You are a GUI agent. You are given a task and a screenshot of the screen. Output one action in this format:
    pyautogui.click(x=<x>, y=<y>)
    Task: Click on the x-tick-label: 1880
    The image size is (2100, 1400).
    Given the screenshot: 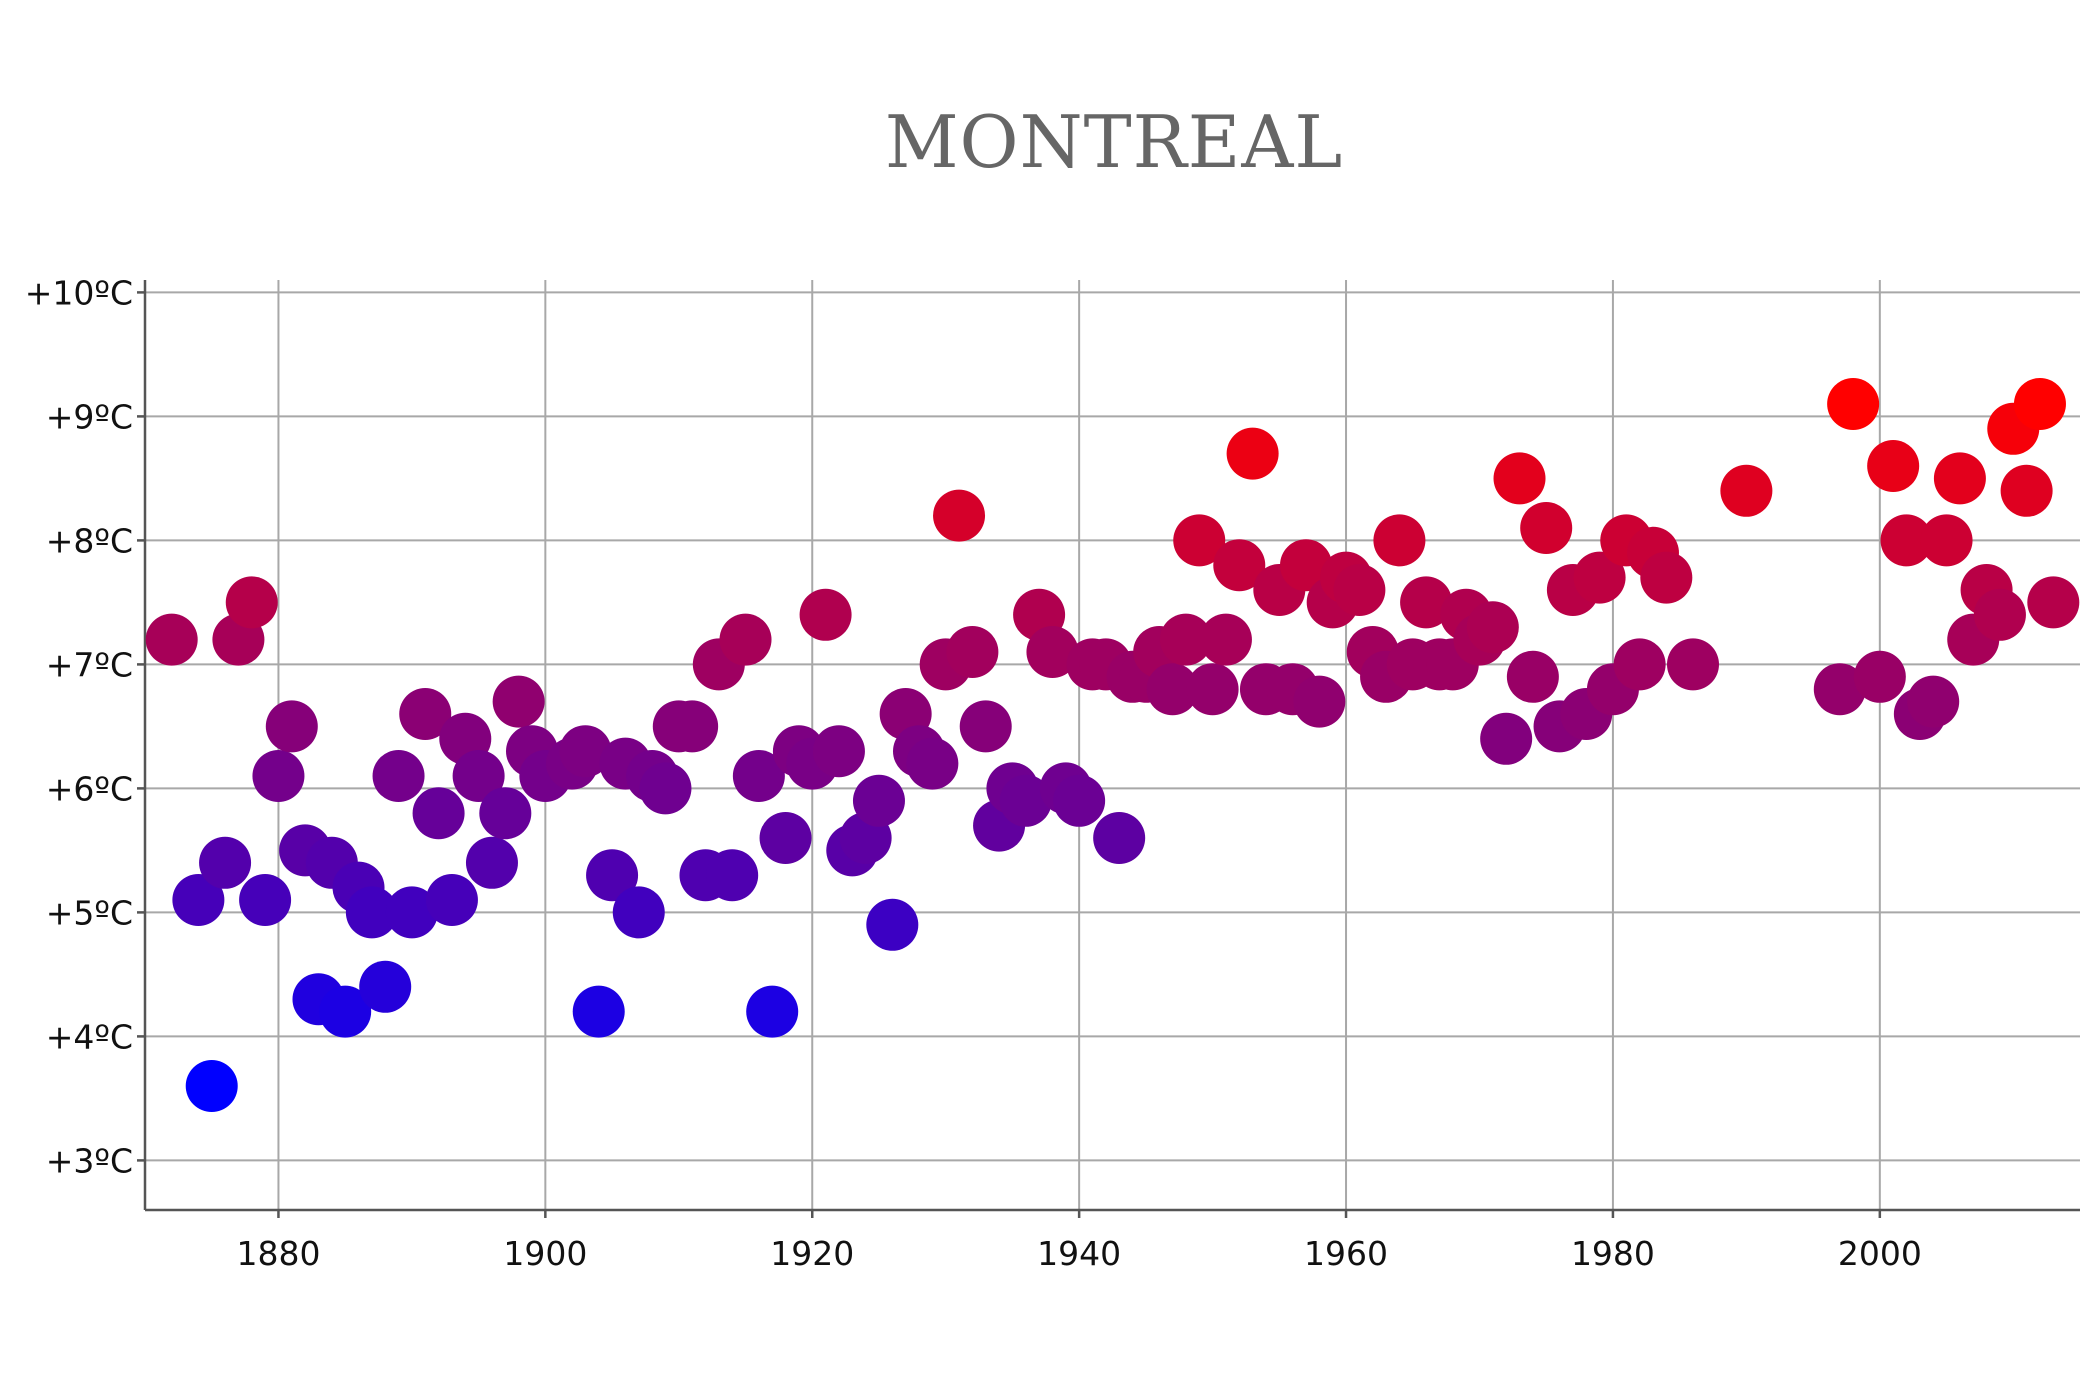 What is the action you would take?
    pyautogui.click(x=278, y=1253)
    